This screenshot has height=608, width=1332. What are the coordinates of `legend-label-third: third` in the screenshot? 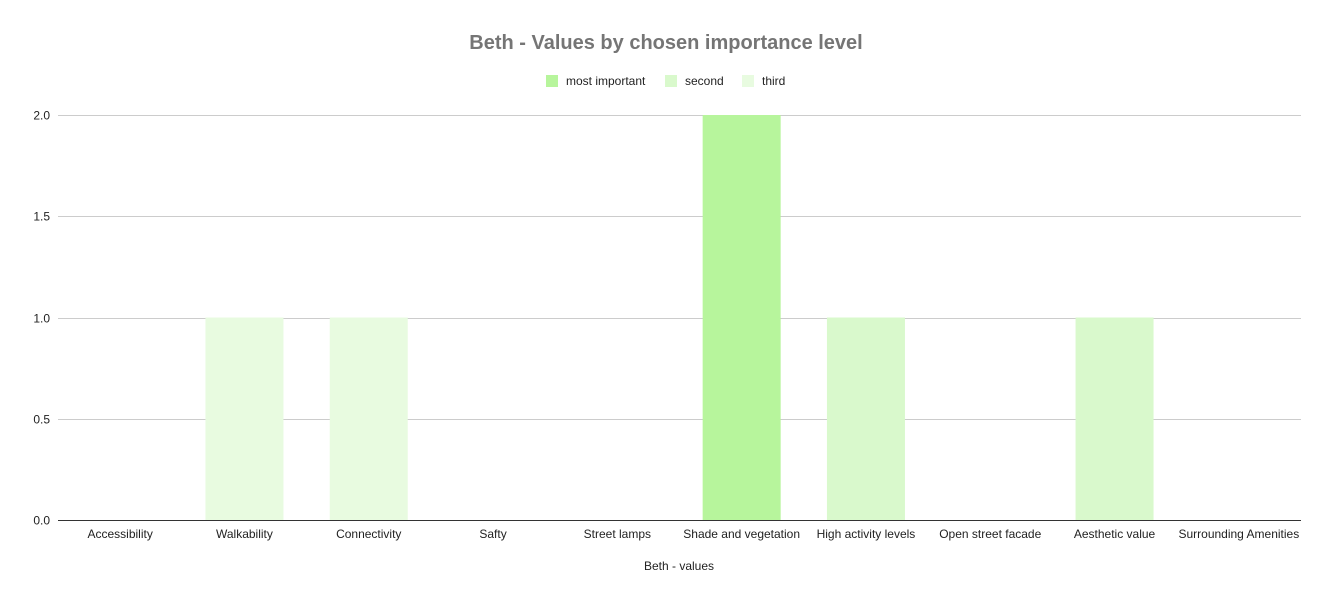 It's located at (773, 81).